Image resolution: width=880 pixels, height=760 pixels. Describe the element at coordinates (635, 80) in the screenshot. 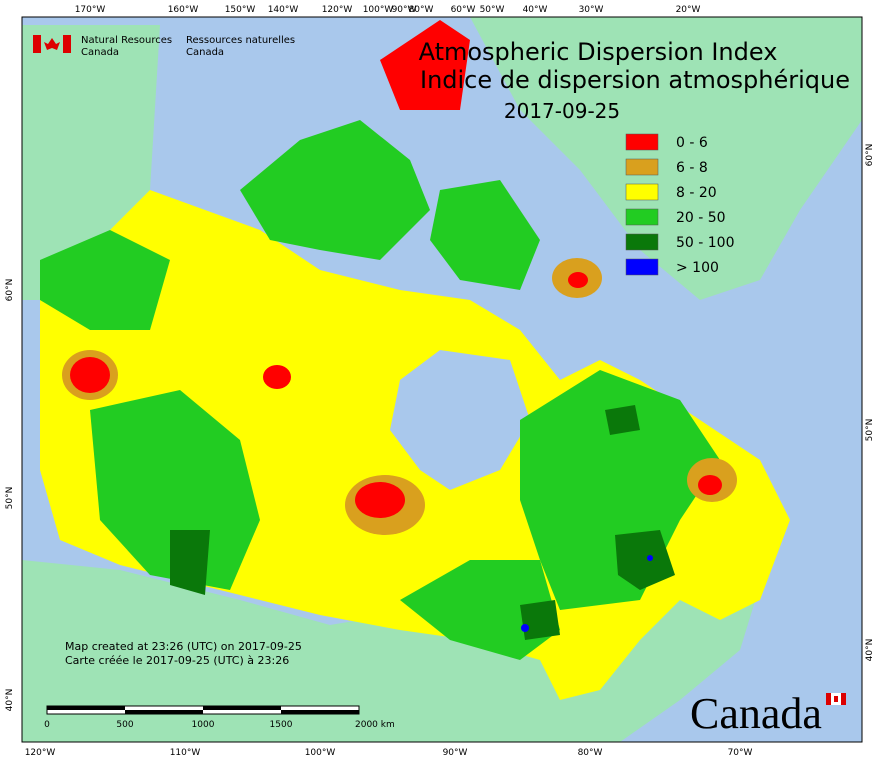

I see `title-fr: Indice de dispersion atmosphérique` at that location.